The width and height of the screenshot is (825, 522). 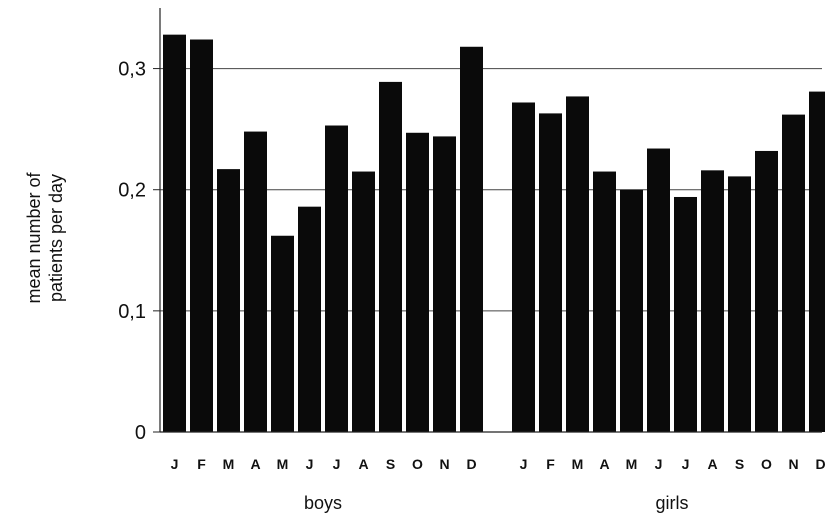 I want to click on y-tick-label: 0, so click(x=140, y=433).